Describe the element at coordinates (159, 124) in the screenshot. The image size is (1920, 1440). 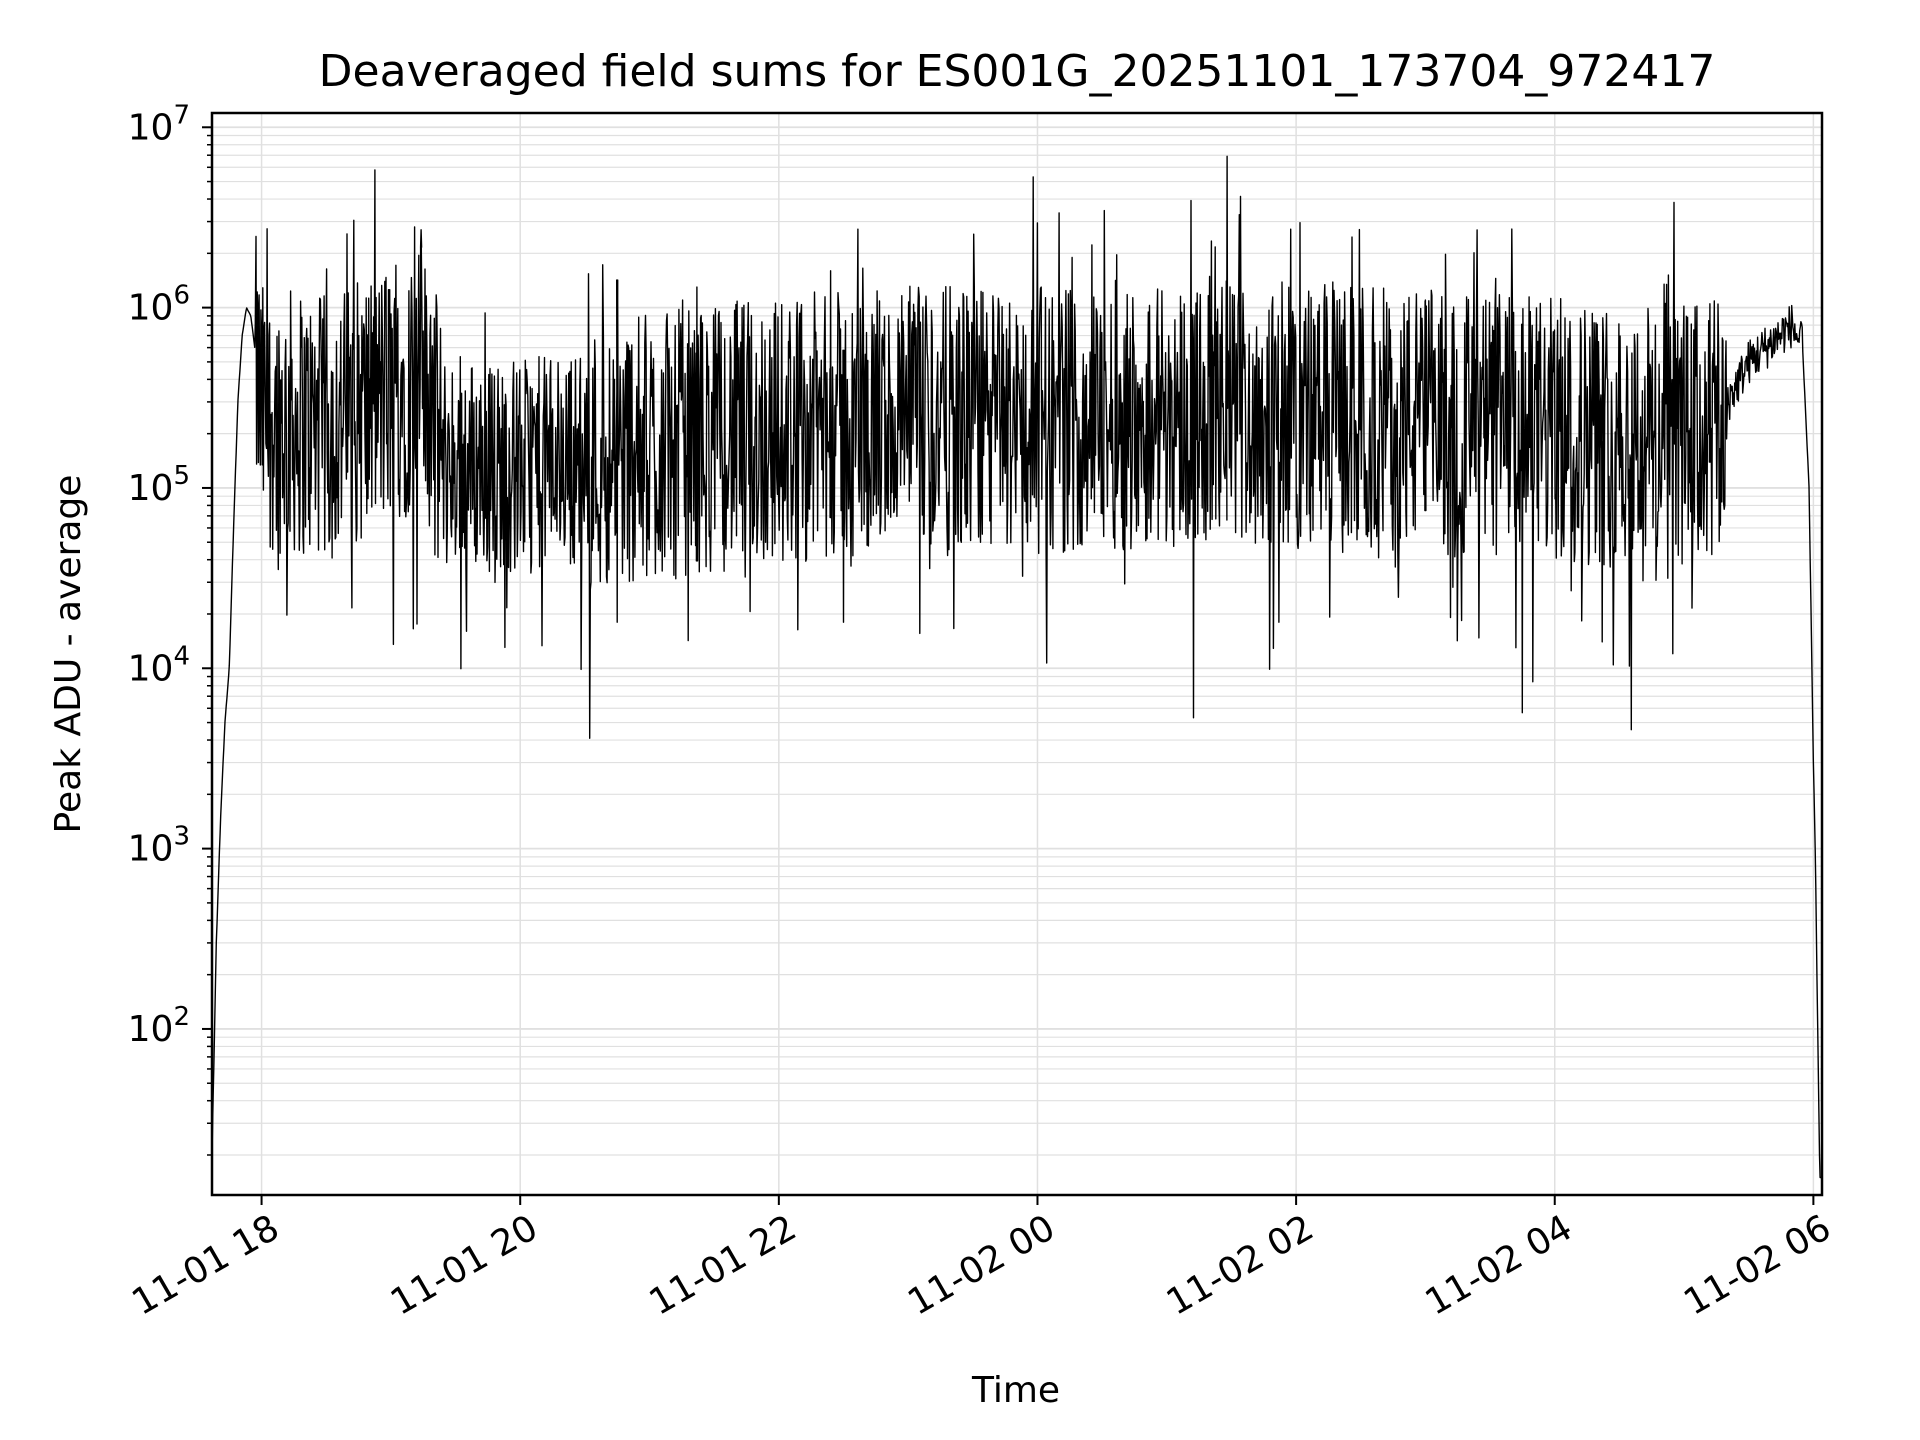
I see `y-tick-label: 10⁷` at that location.